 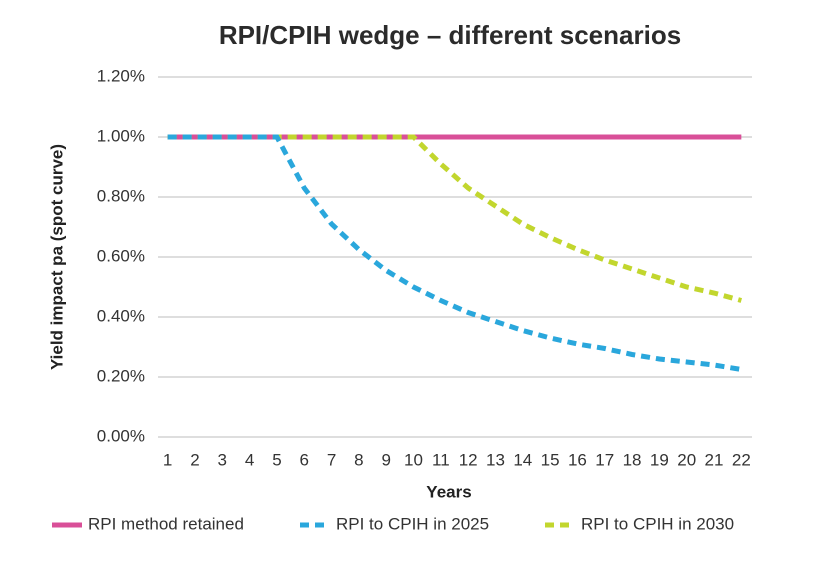 What do you see at coordinates (121, 195) in the screenshot?
I see `y-tick-label: 0.80%` at bounding box center [121, 195].